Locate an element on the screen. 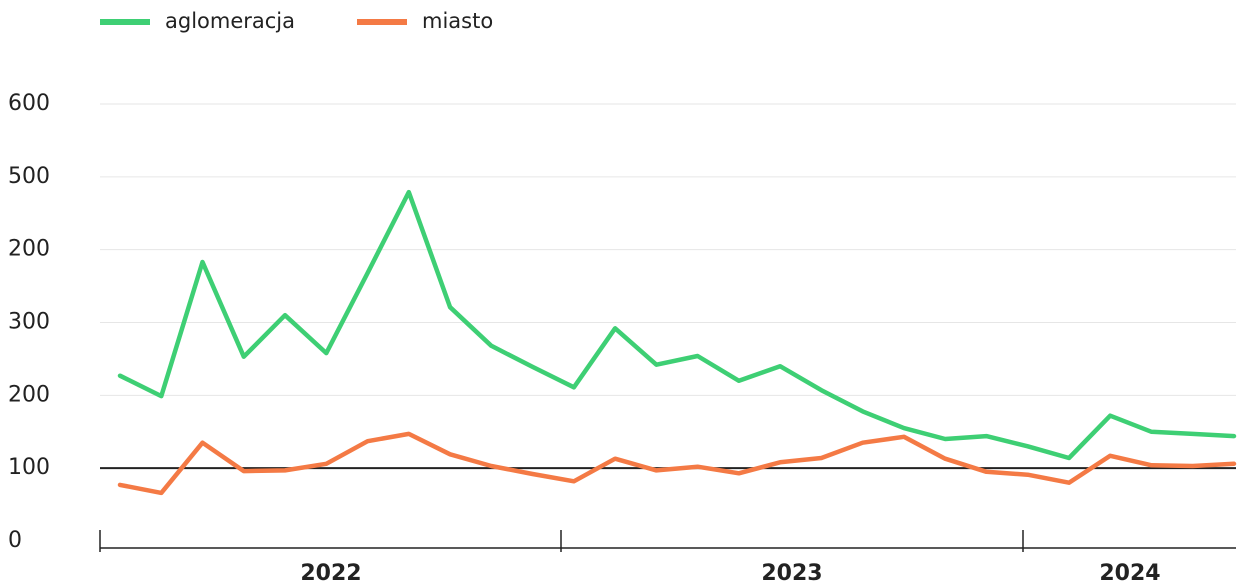 Image resolution: width=1242 pixels, height=585 pixels. legend-label: miasto is located at coordinates (457, 21).